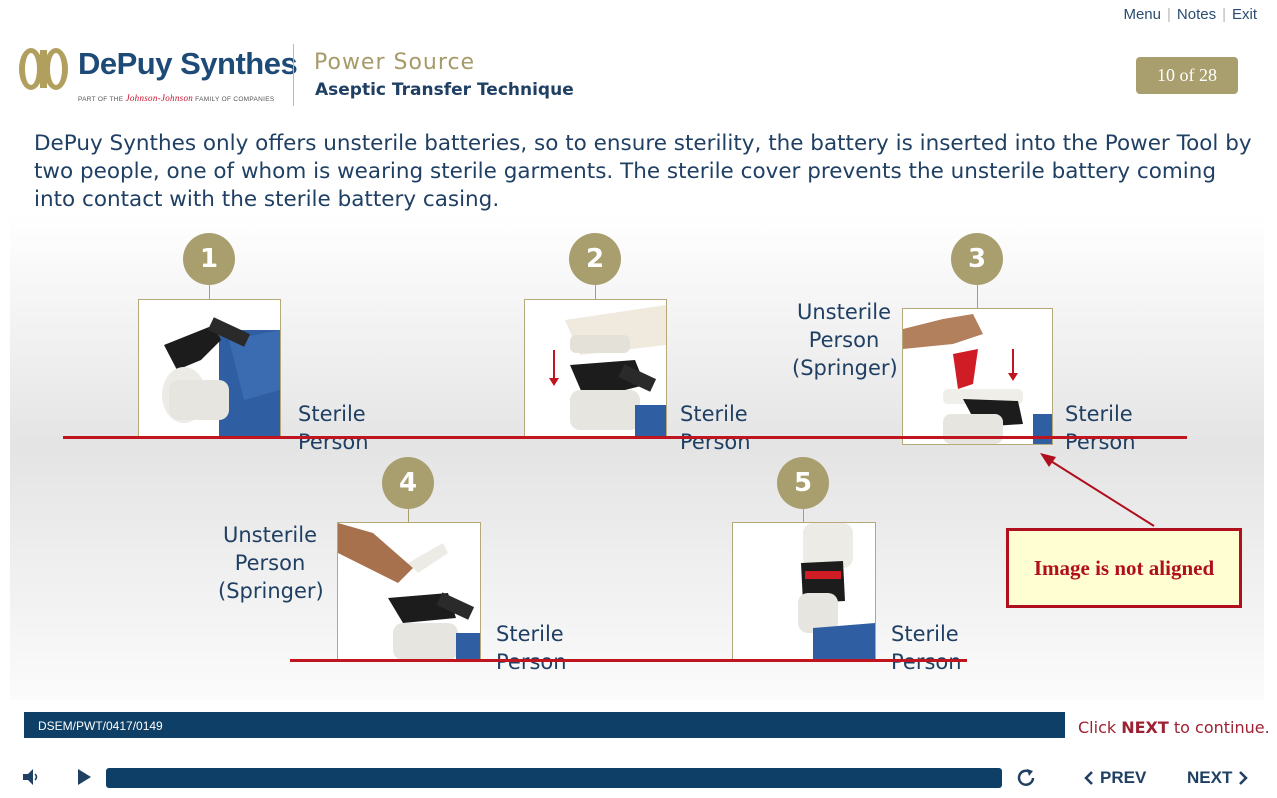  I want to click on step-number-4: 4, so click(408, 483).